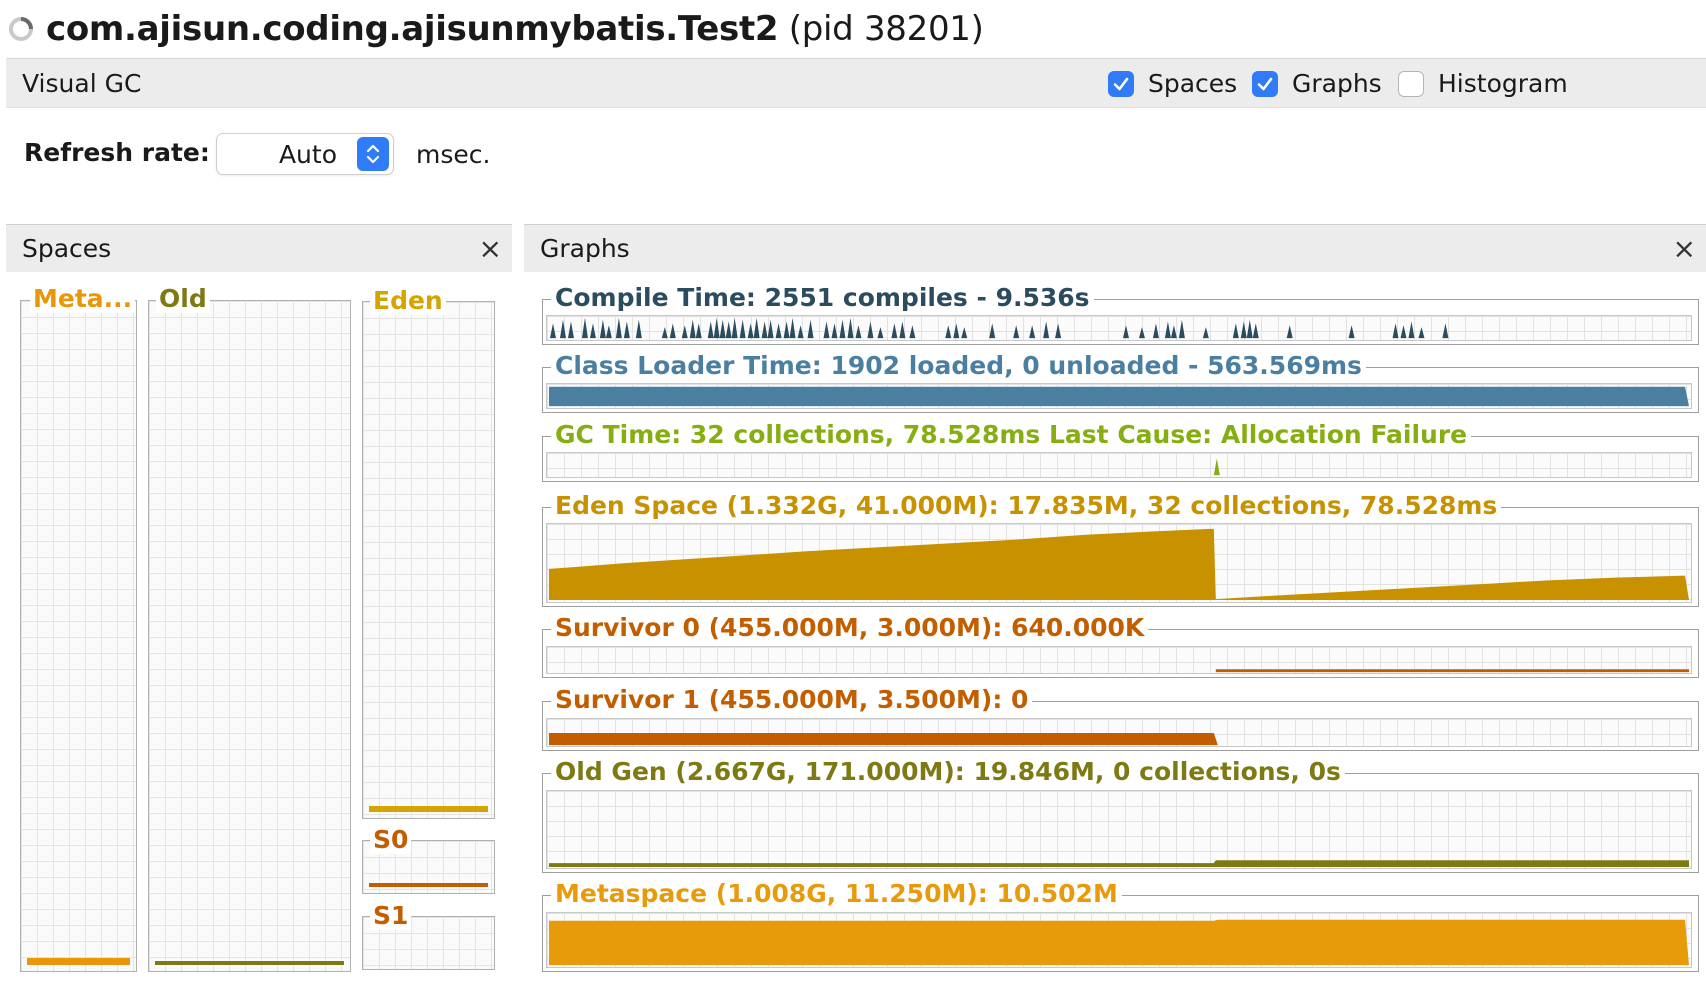 The image size is (1706, 982). What do you see at coordinates (1503, 83) in the screenshot?
I see `histogram-checkbox-label: Histogram` at bounding box center [1503, 83].